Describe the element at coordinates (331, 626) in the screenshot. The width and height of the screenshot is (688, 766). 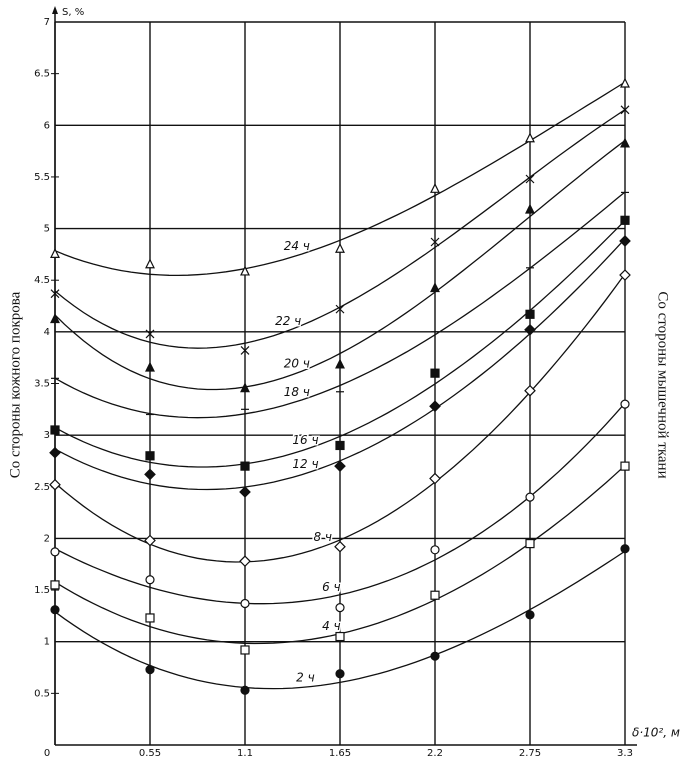
I see `series-label: 4 ч` at that location.